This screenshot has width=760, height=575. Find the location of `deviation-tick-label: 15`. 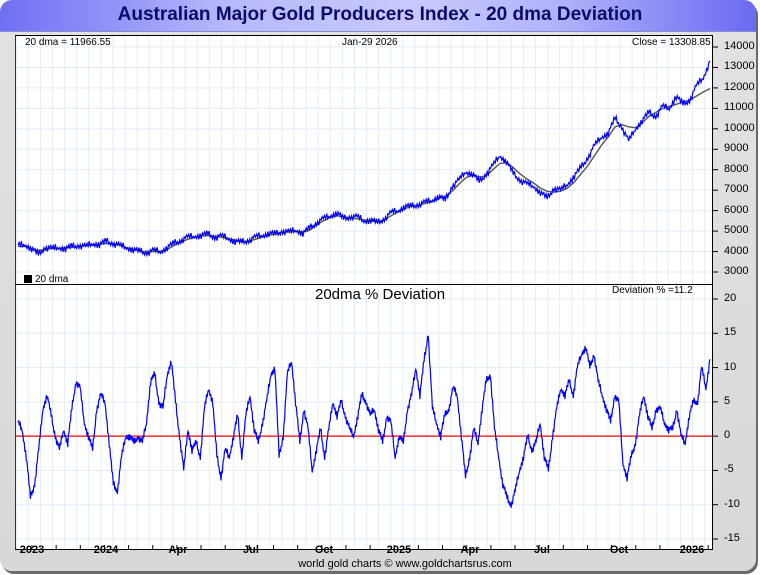

deviation-tick-label: 15 is located at coordinates (730, 332).